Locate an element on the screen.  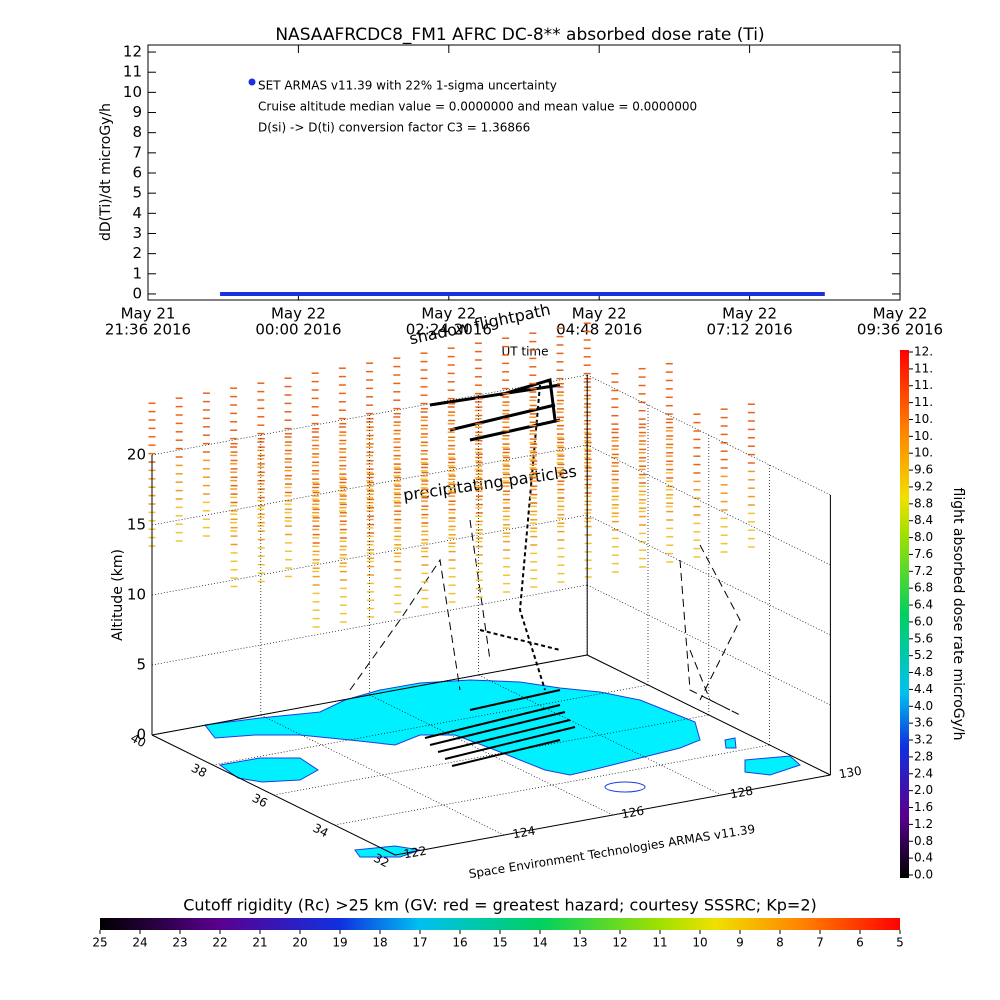
y-tick-label: 6 is located at coordinates (137, 173).